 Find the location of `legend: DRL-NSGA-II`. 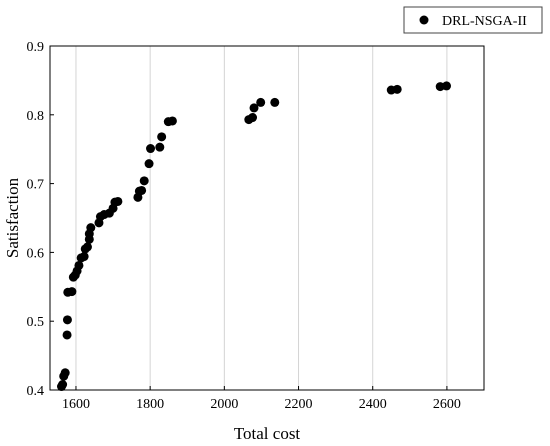

legend: DRL-NSGA-II is located at coordinates (473, 20).